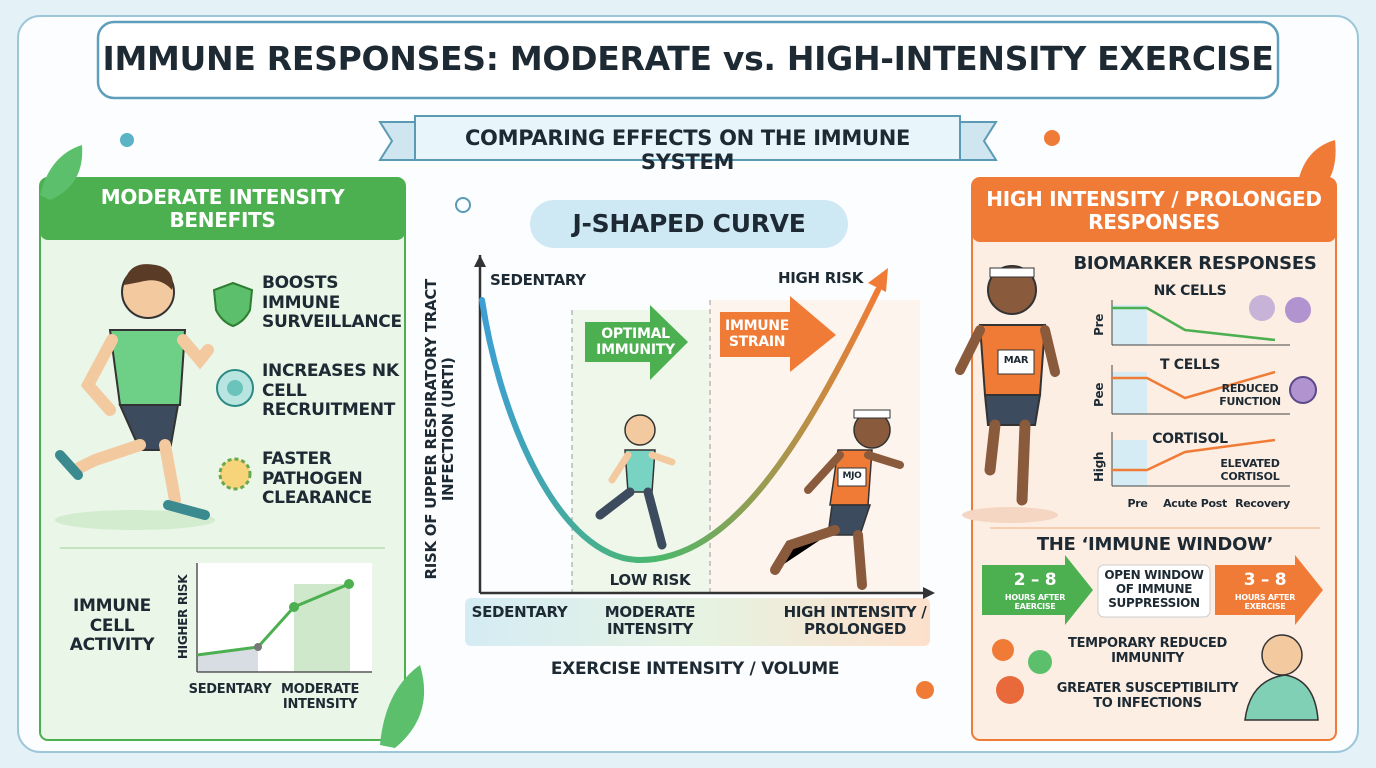 The image size is (1376, 768). I want to click on benefit: FASTER PATHOGEN CLEARANCE, so click(317, 479).